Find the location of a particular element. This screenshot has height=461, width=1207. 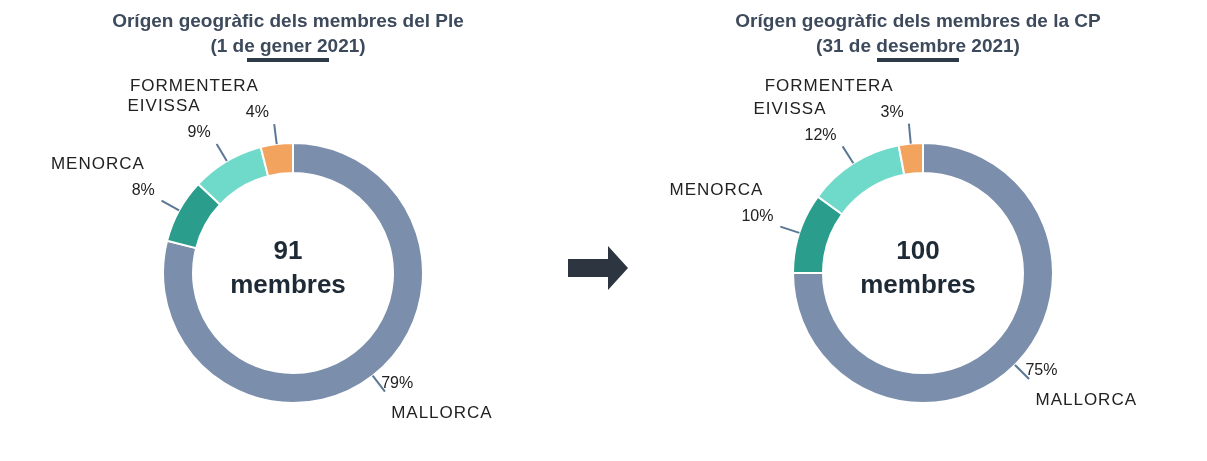

text: 91 membres is located at coordinates (288, 267).